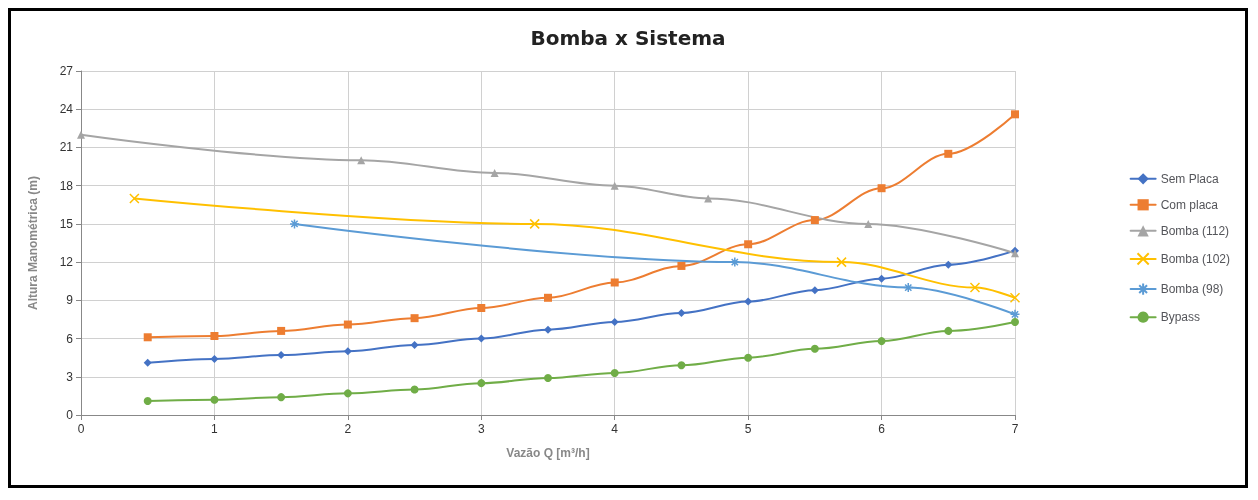  Describe the element at coordinates (1192, 289) in the screenshot. I see `legend-label: Bomba (98)` at that location.